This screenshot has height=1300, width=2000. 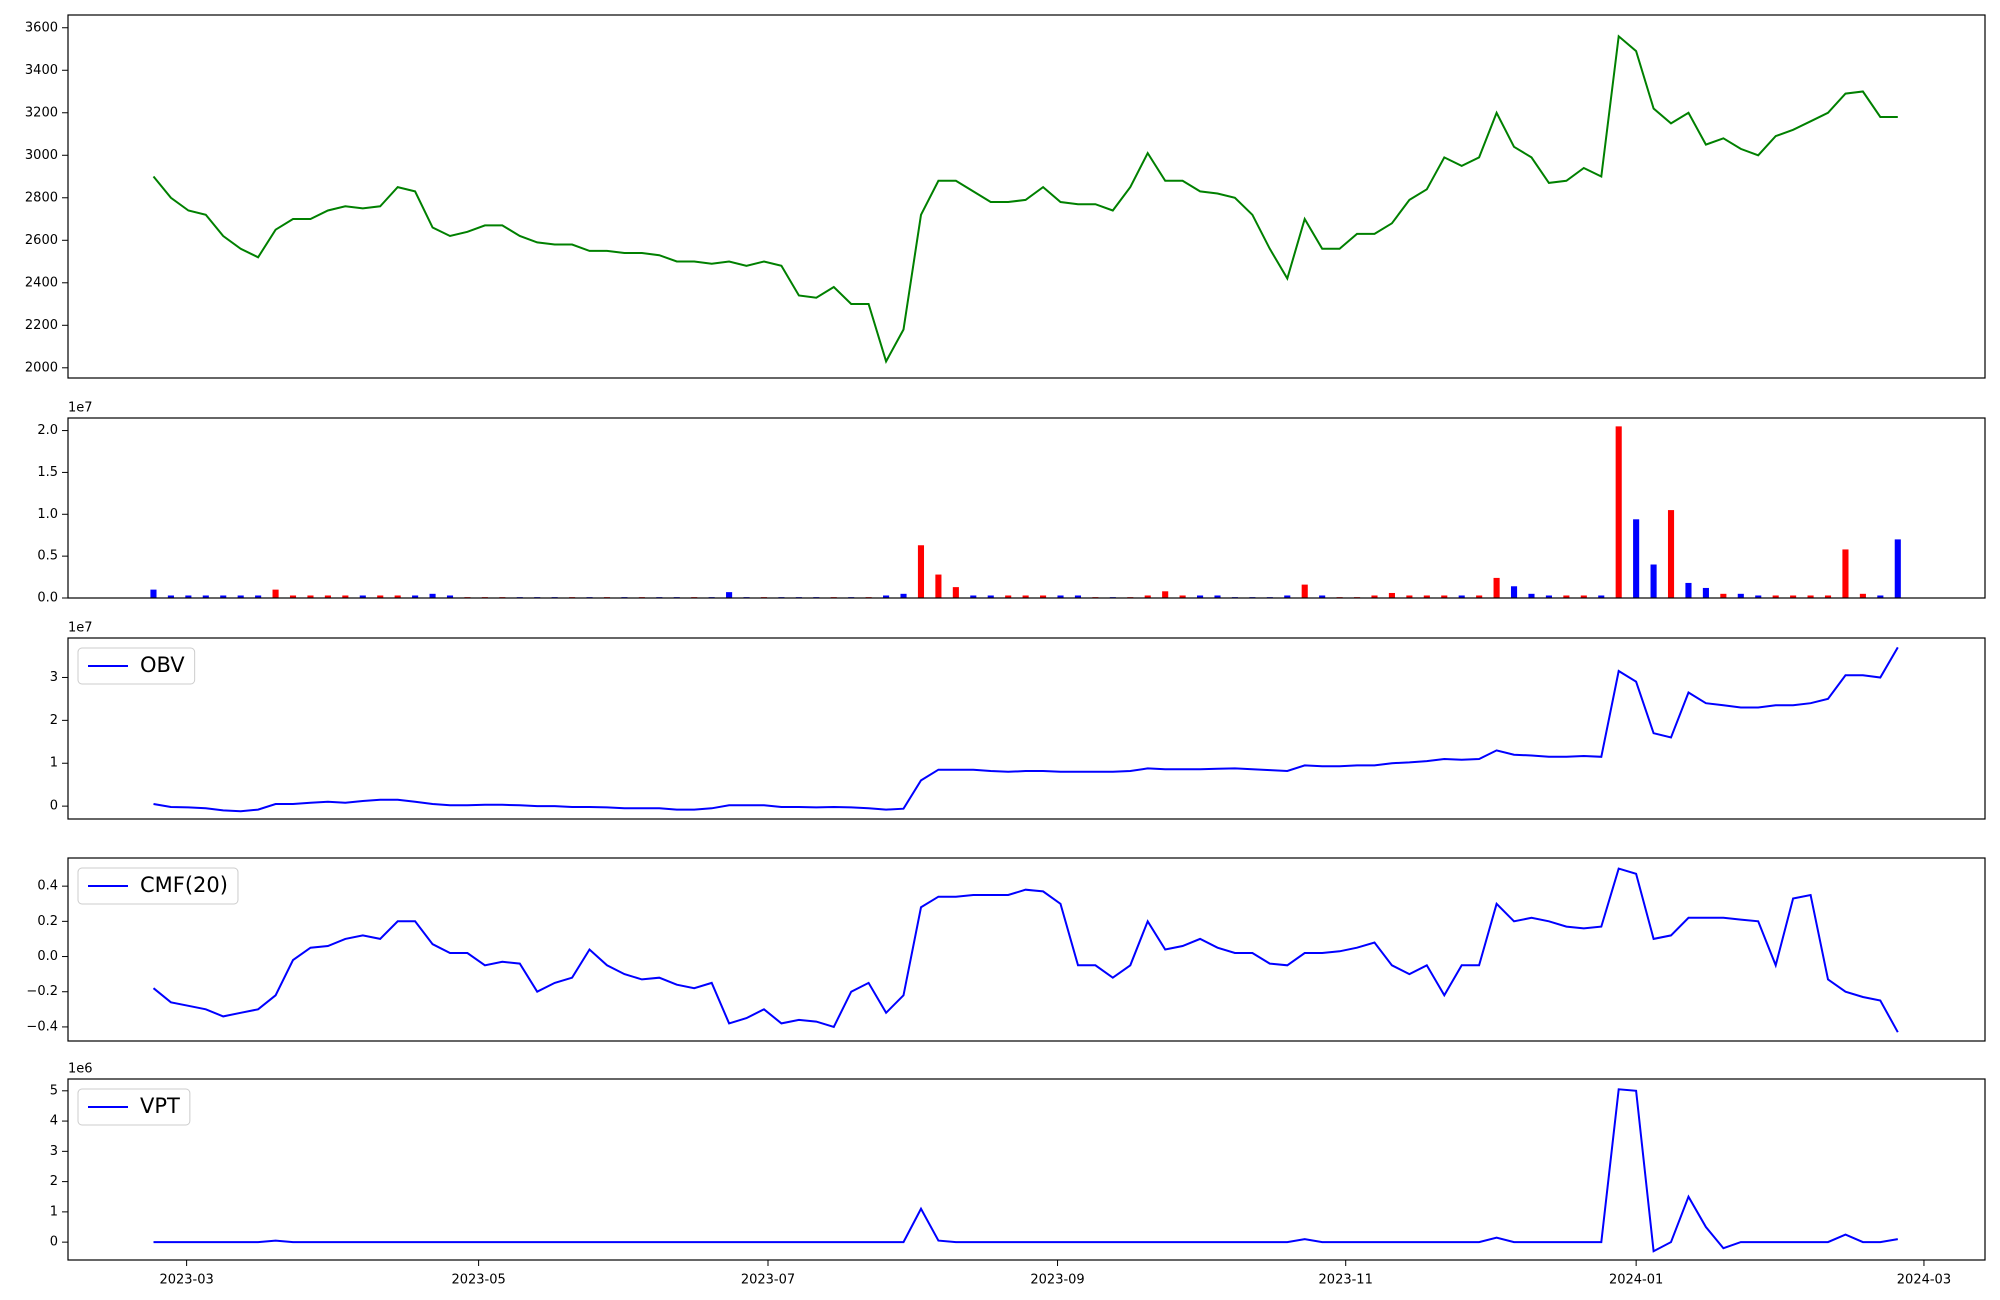 I want to click on x-tick-label: 2023-09, so click(x=1057, y=1280).